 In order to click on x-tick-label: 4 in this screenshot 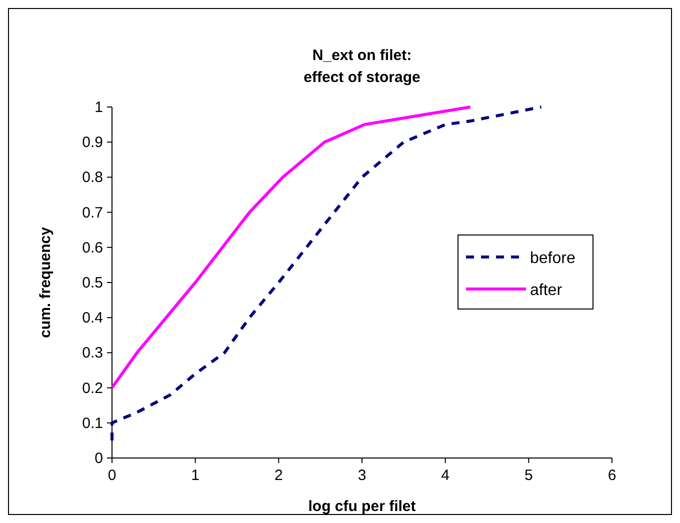, I will do `click(445, 475)`.